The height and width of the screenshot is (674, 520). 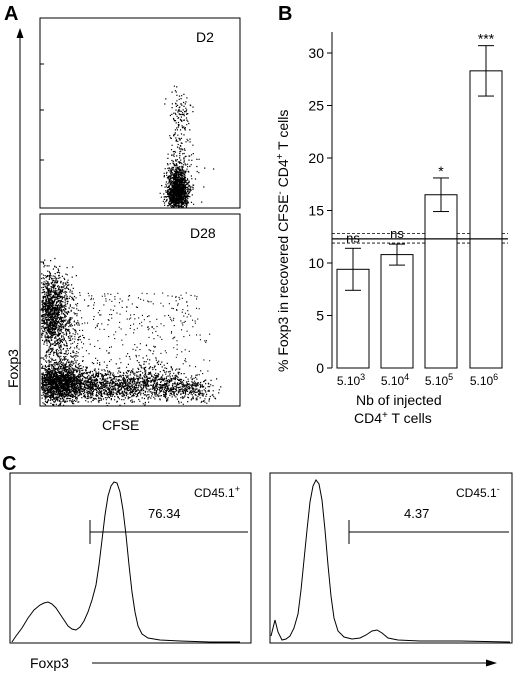 I want to click on gate-cd45-1-pos, so click(x=168, y=532).